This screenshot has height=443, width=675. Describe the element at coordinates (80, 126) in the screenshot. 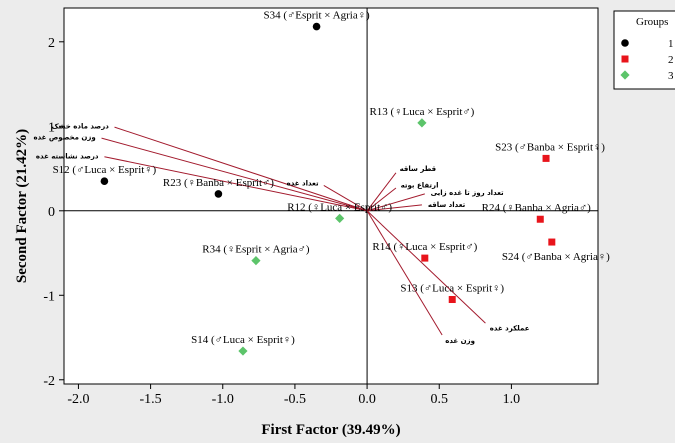

I see `vector-label: درصد ماده خشک` at that location.